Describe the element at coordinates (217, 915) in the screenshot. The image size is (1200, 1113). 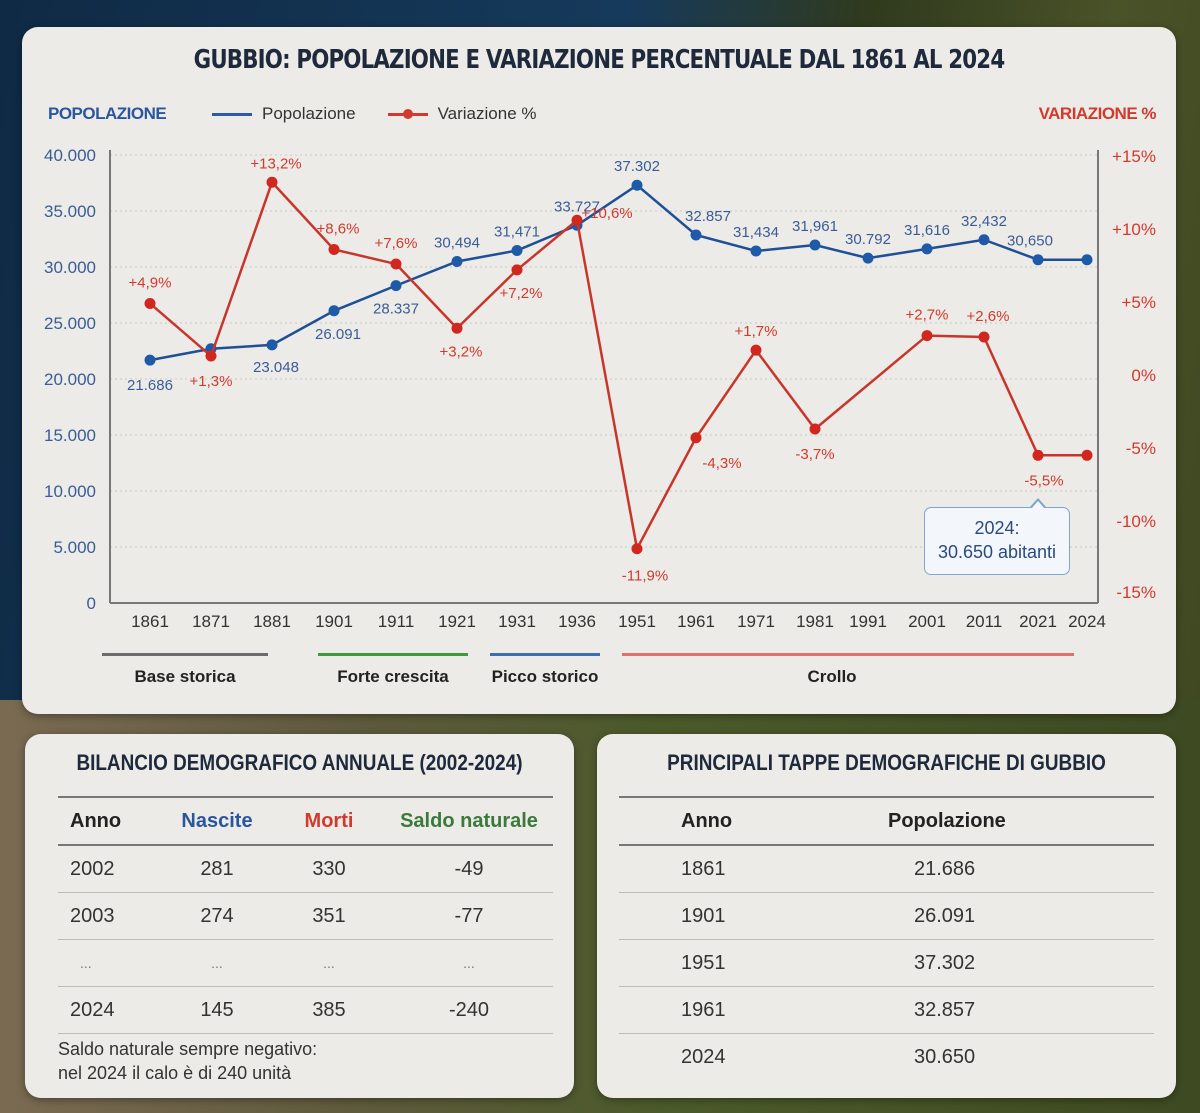
I see `cell: 274` at that location.